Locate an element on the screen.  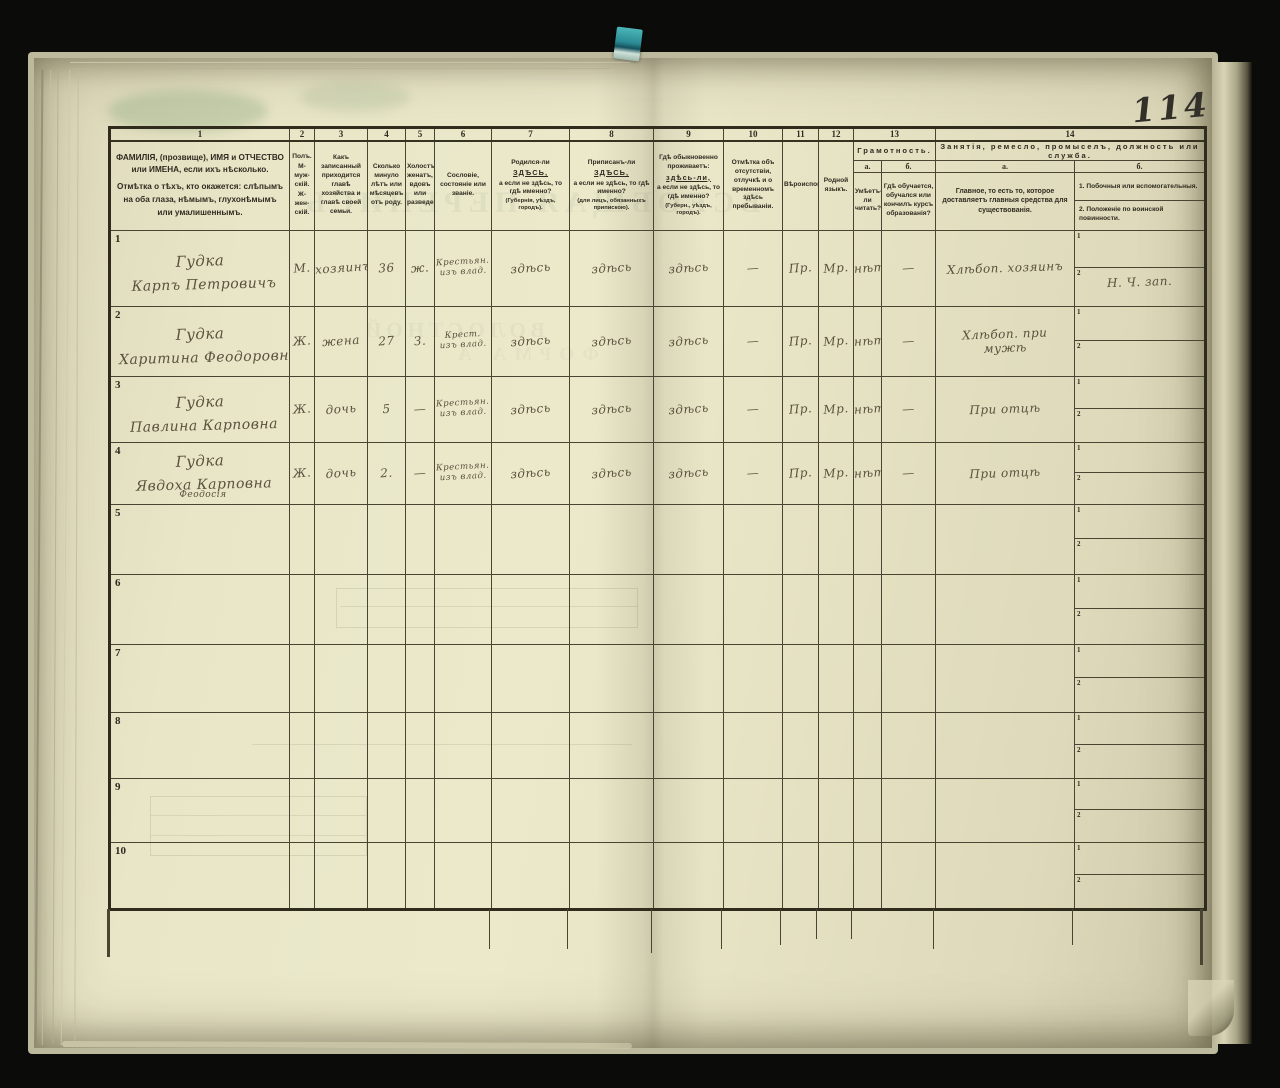
value-resides: здѣсь is located at coordinates (688, 341).